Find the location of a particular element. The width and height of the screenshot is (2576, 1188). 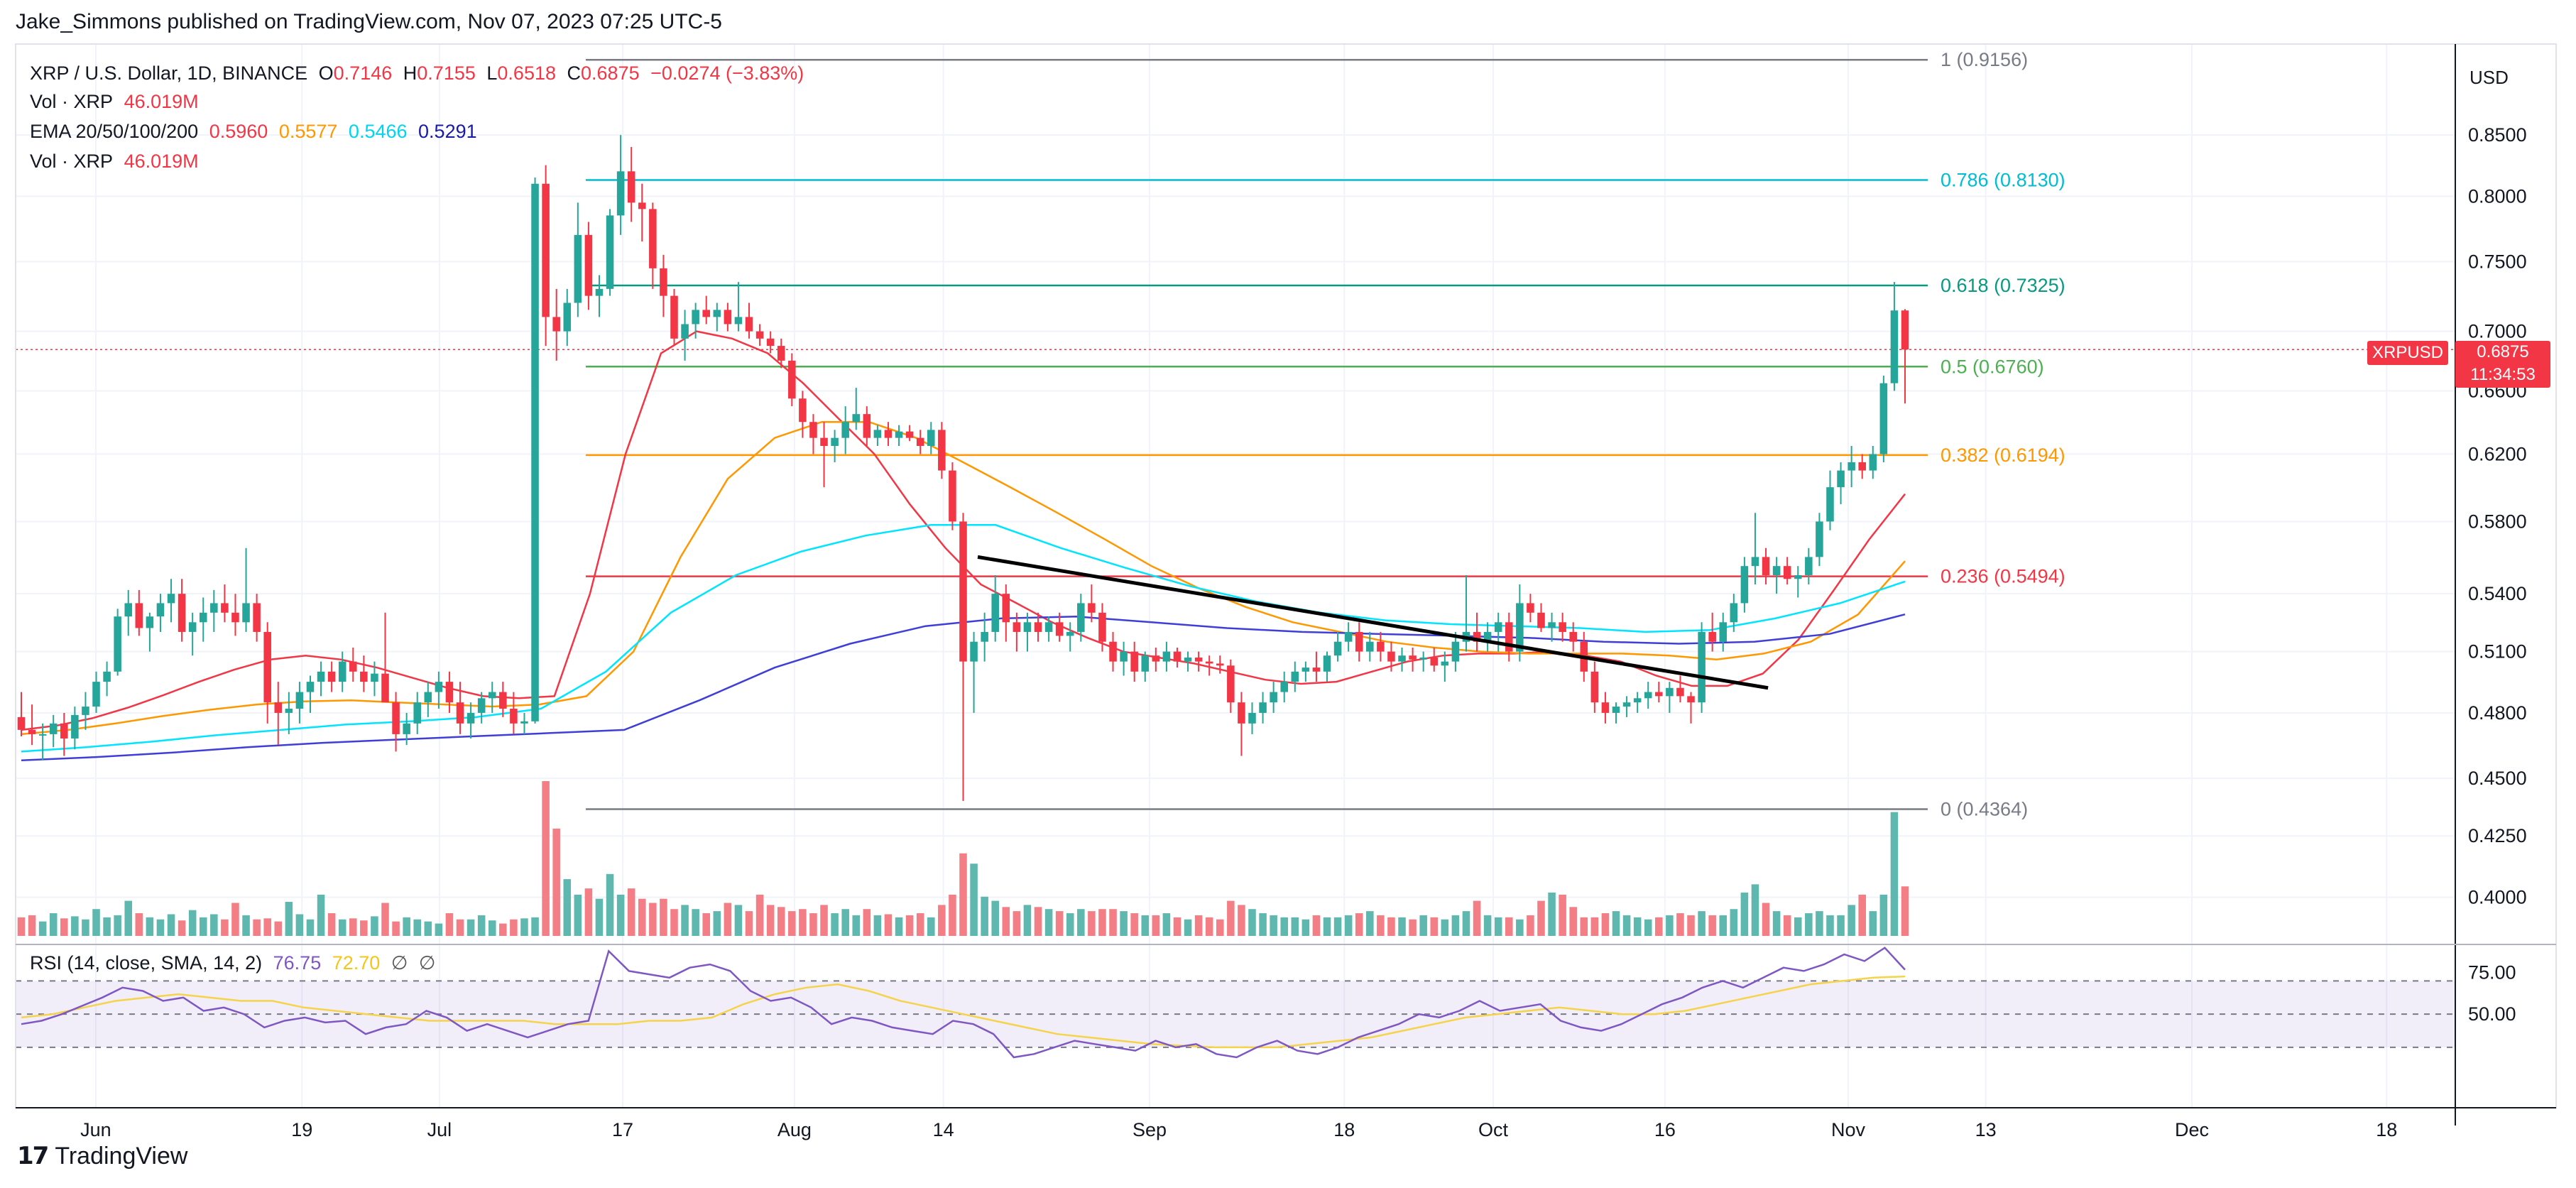

tradingview-logo-icon: 17 is located at coordinates (33, 1156).